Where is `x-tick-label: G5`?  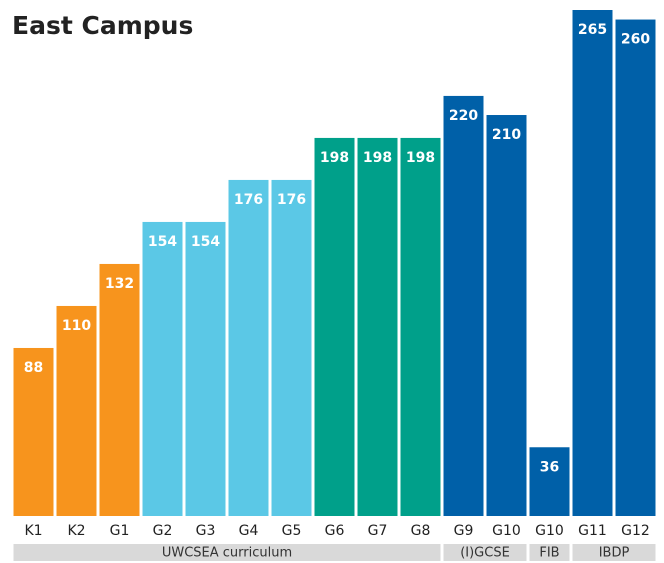 x-tick-label: G5 is located at coordinates (292, 531).